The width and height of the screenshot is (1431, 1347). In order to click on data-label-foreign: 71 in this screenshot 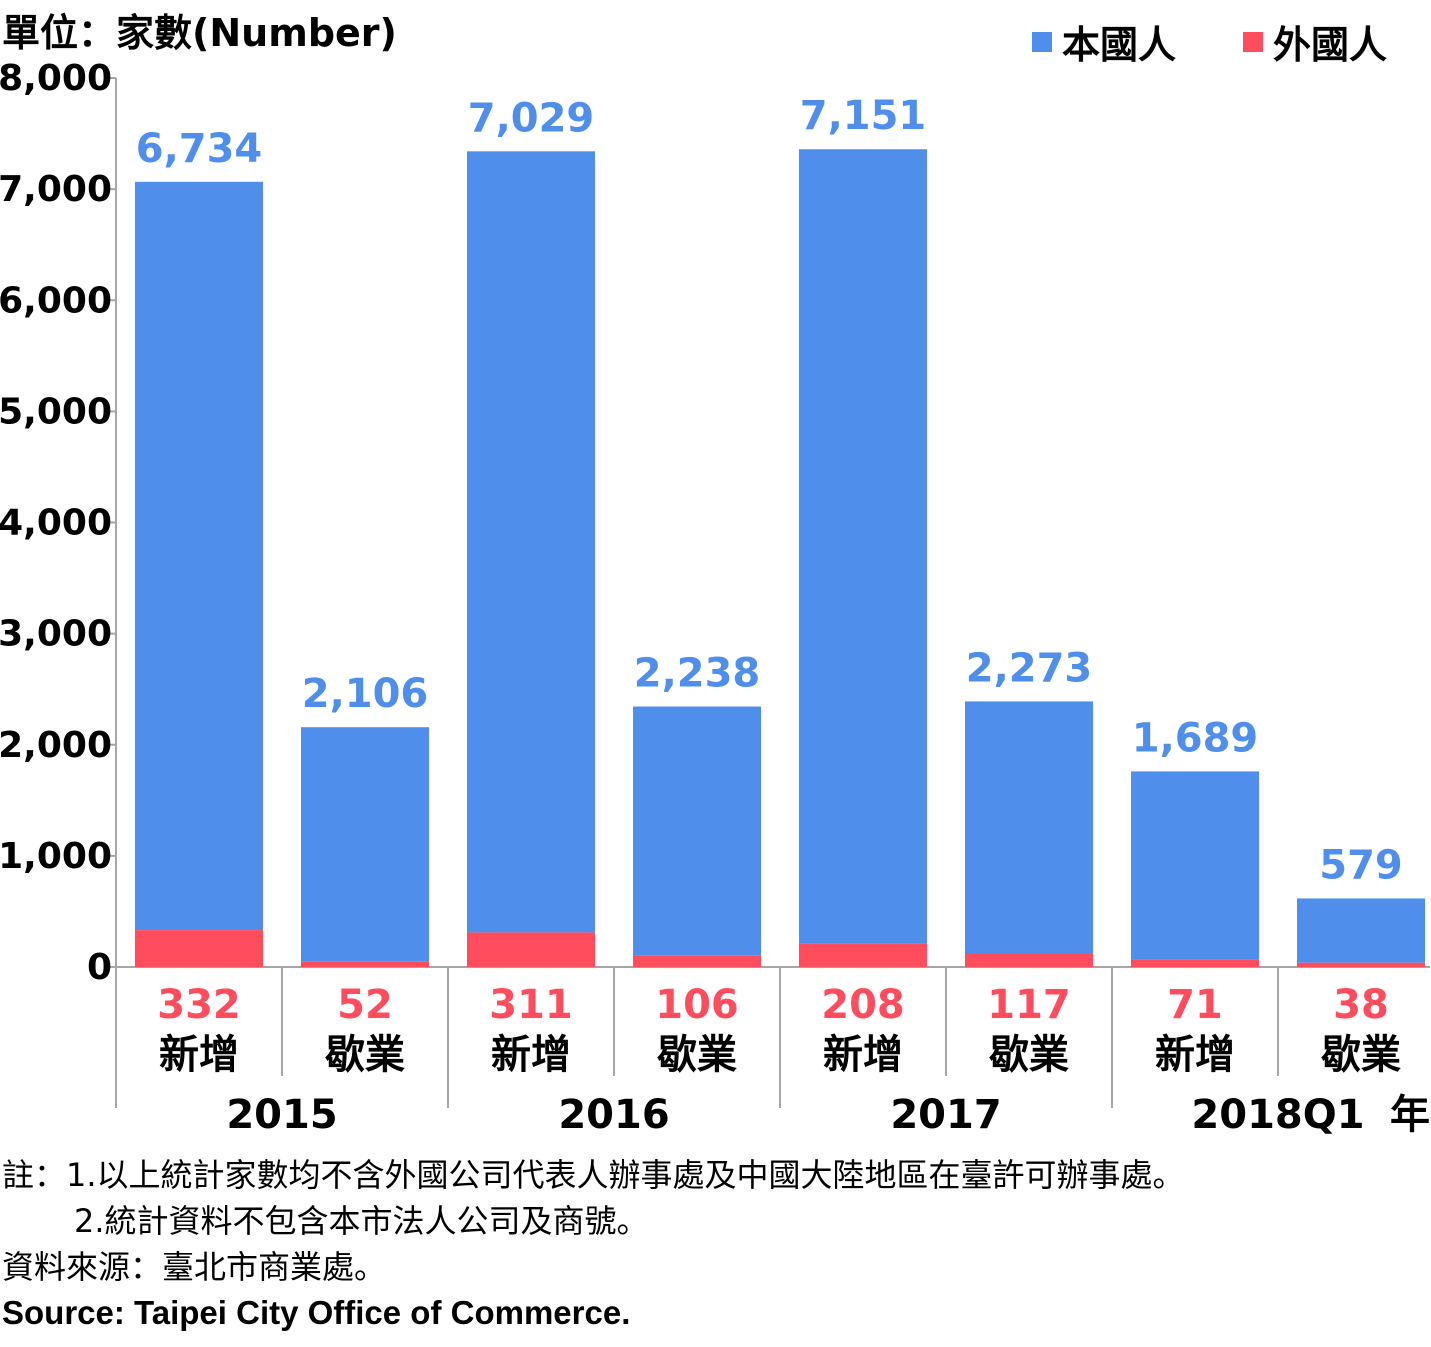, I will do `click(1195, 1005)`.